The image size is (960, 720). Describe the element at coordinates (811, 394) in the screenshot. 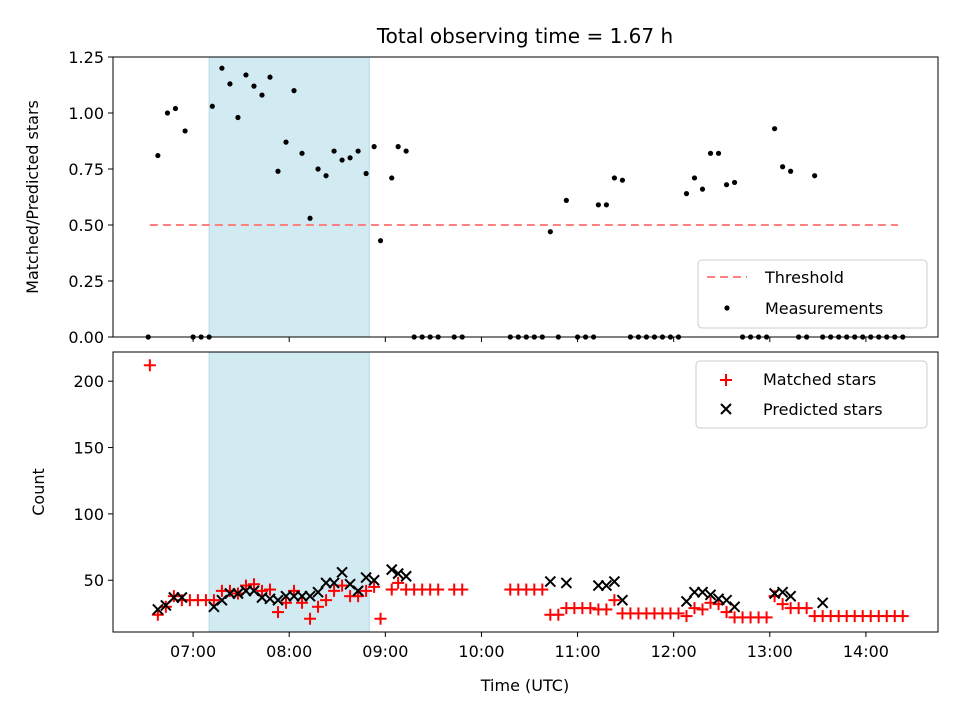

I see `bottom-legend: Matched stars Predicted stars` at that location.